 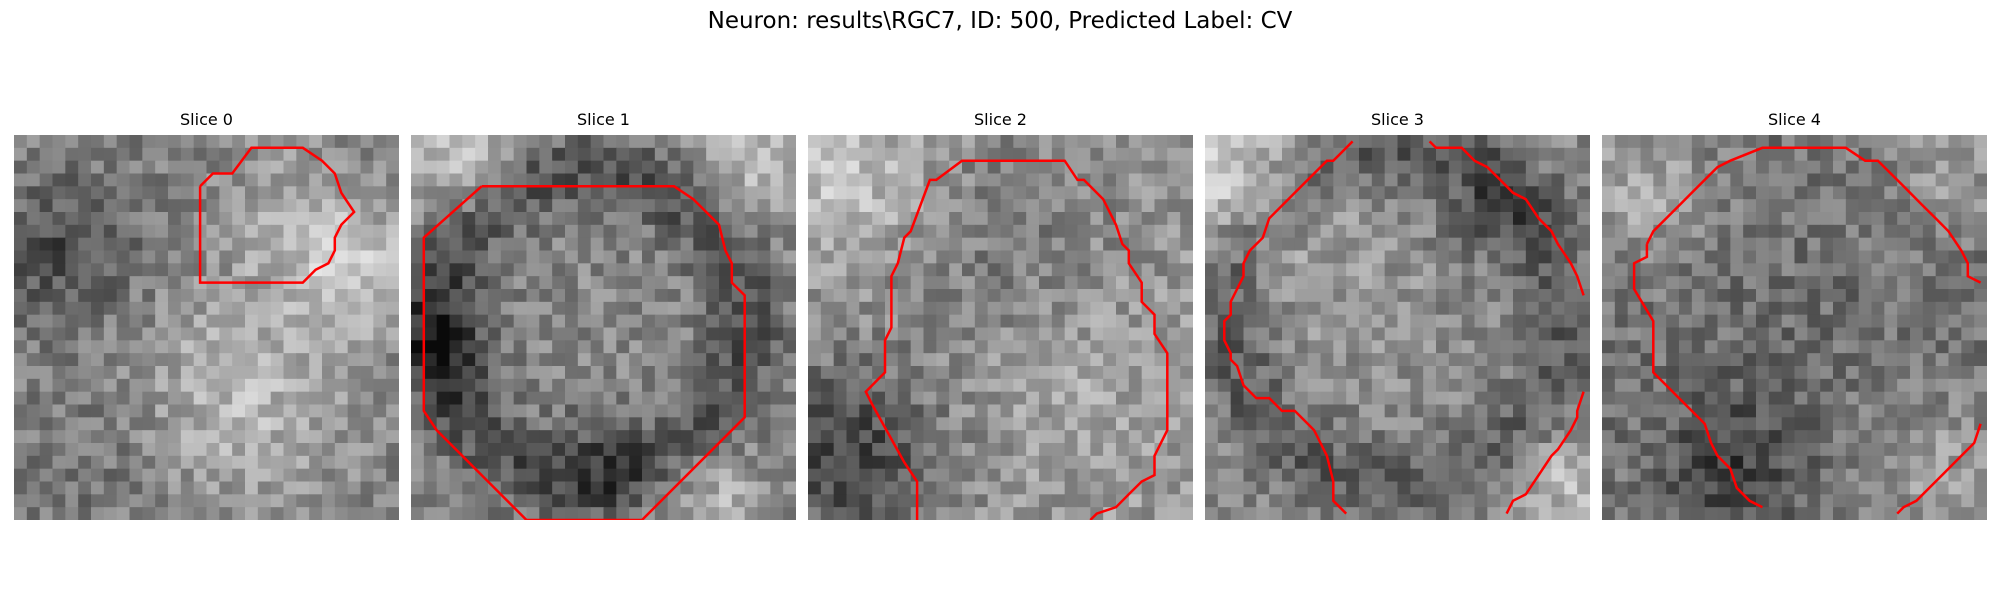 I want to click on slice-panel-3: Slice 3, so click(x=1397, y=314).